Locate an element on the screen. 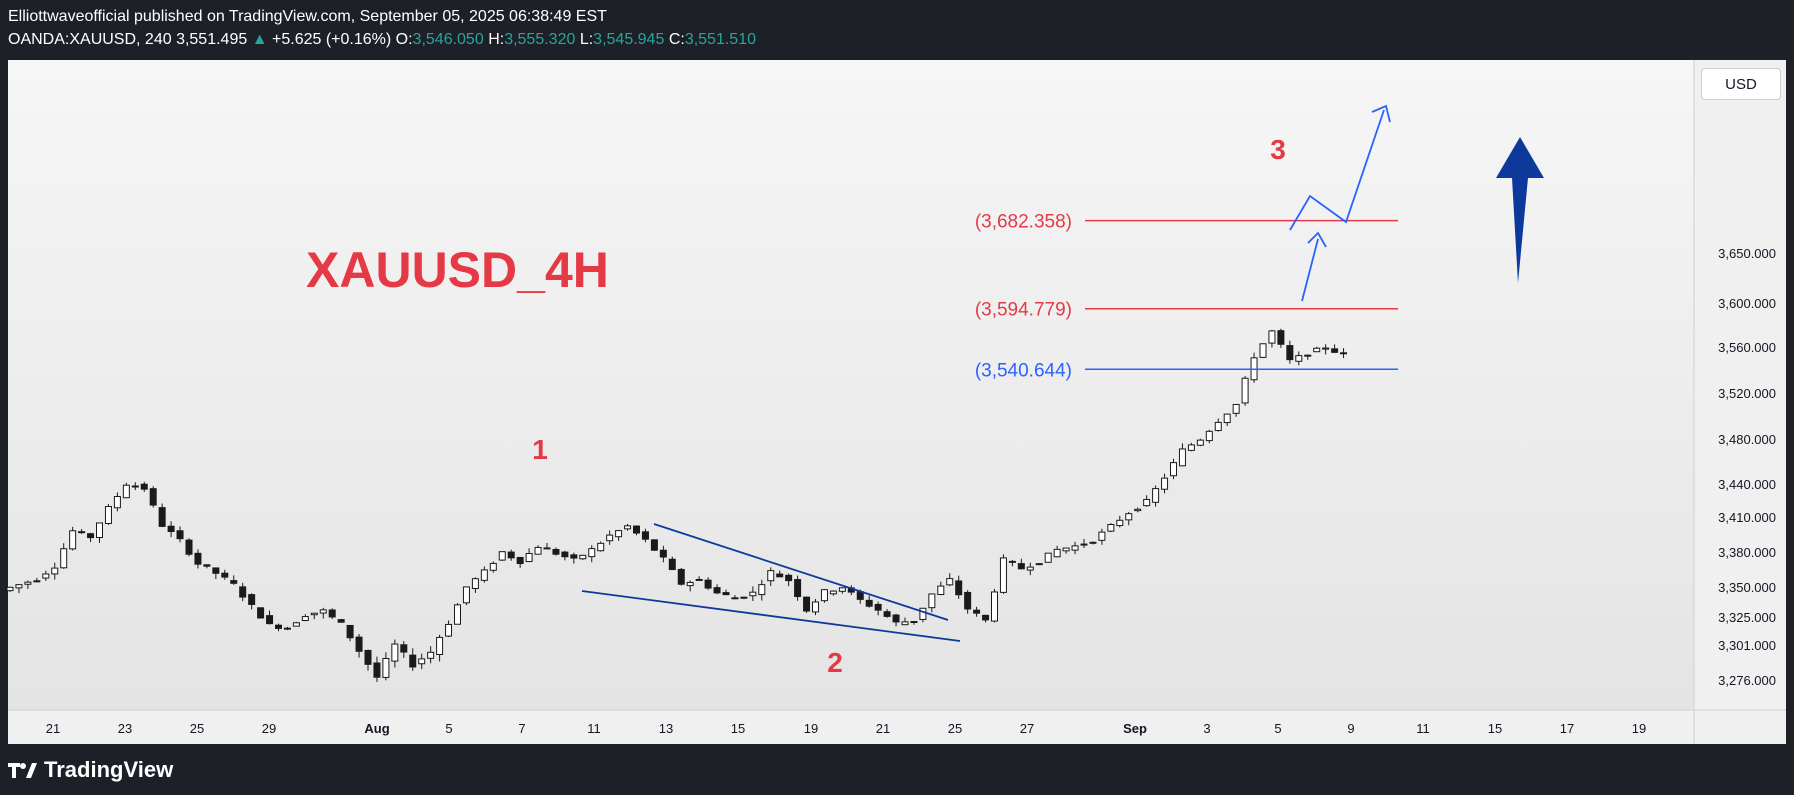 Image resolution: width=1794 pixels, height=795 pixels. projection-path-head is located at coordinates (1381, 113).